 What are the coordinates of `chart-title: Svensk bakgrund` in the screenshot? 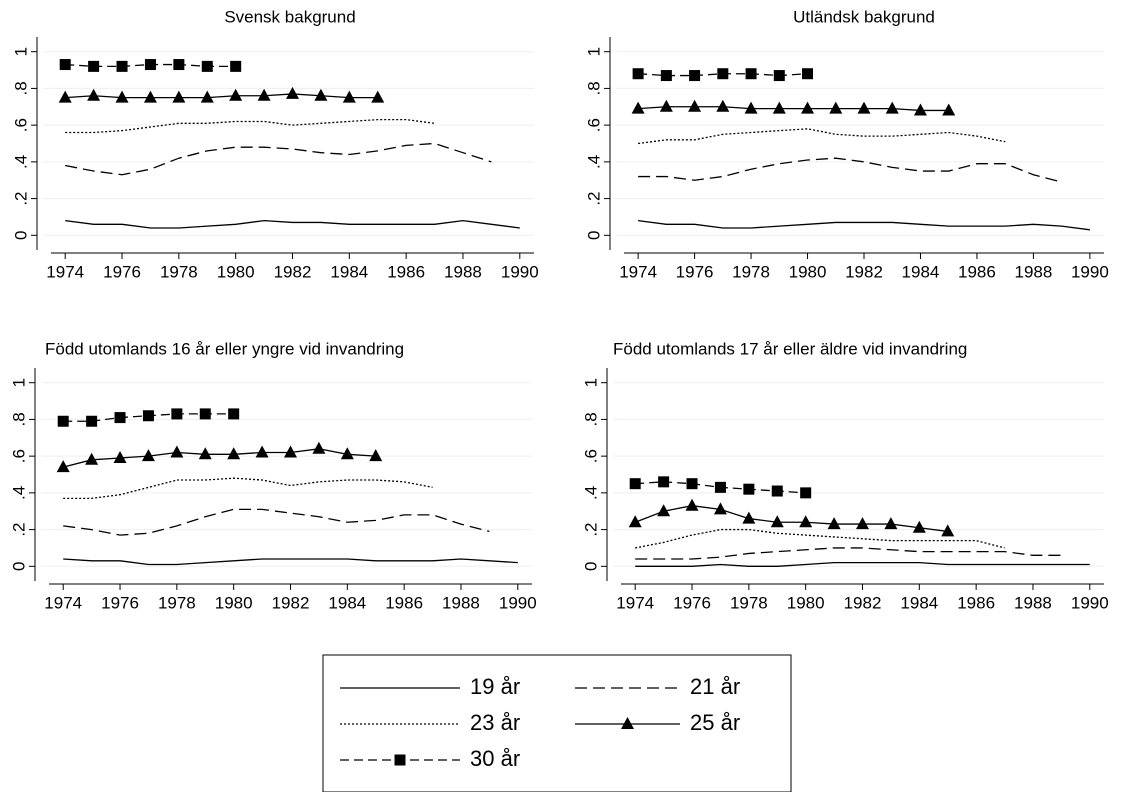 It's located at (289, 16).